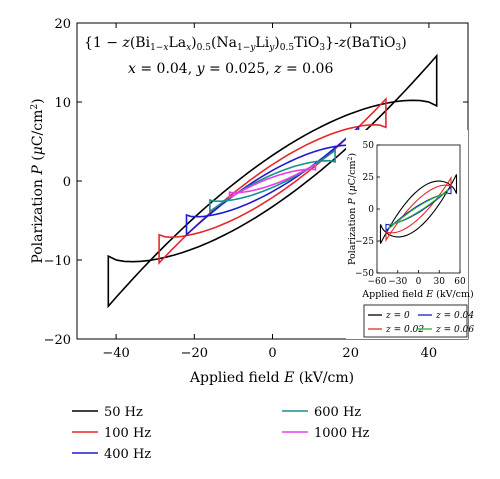  I want to click on inset-curves, so click(418, 209).